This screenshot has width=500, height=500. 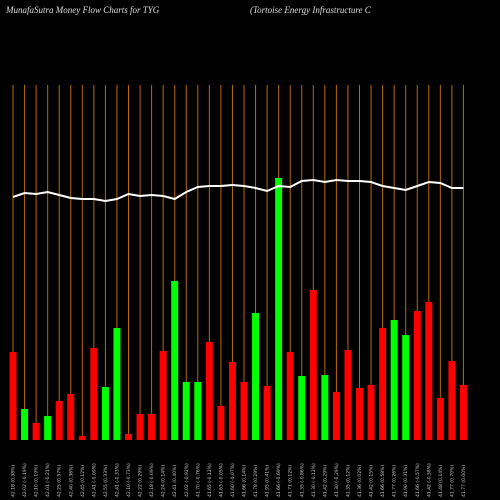 What do you see at coordinates (129, 480) in the screenshot?
I see `x-tick-label: 42.10 (-0.73%)` at bounding box center [129, 480].